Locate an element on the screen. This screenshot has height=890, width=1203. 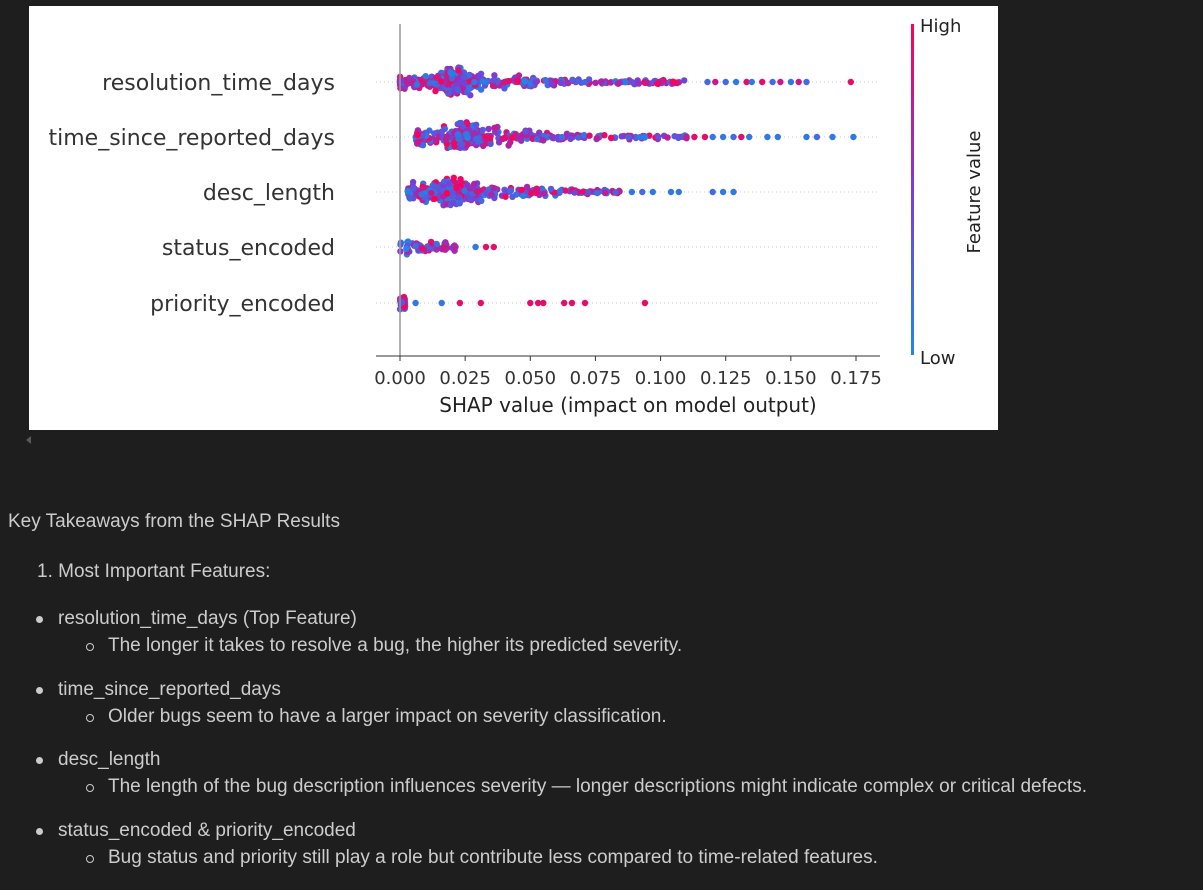
colorbar is located at coordinates (912, 189).